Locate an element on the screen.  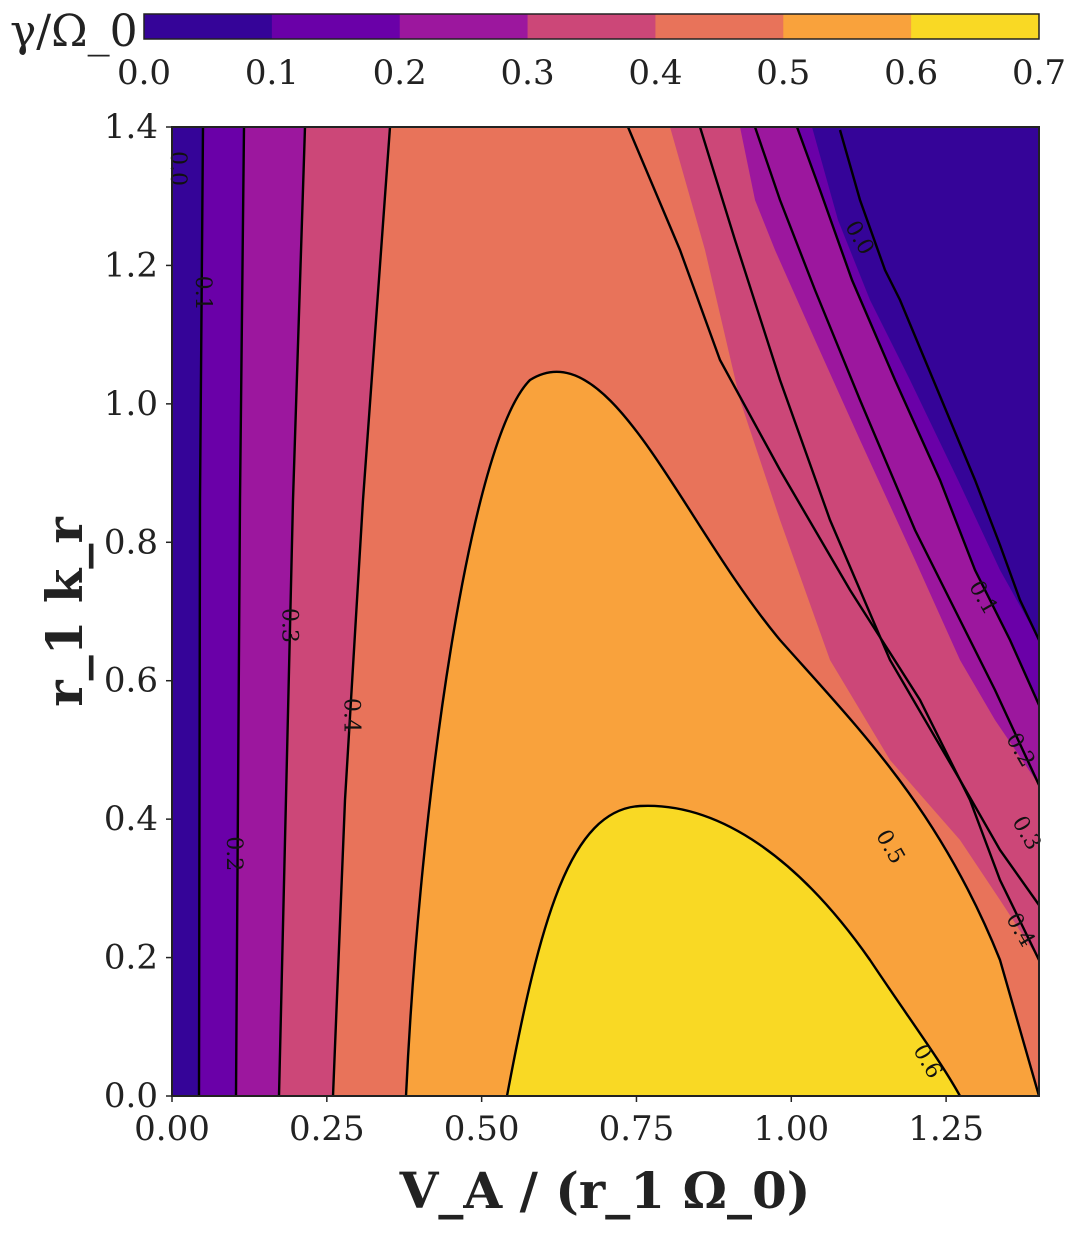
colorbar-label: γ/Ω_0 is located at coordinates (74, 31).